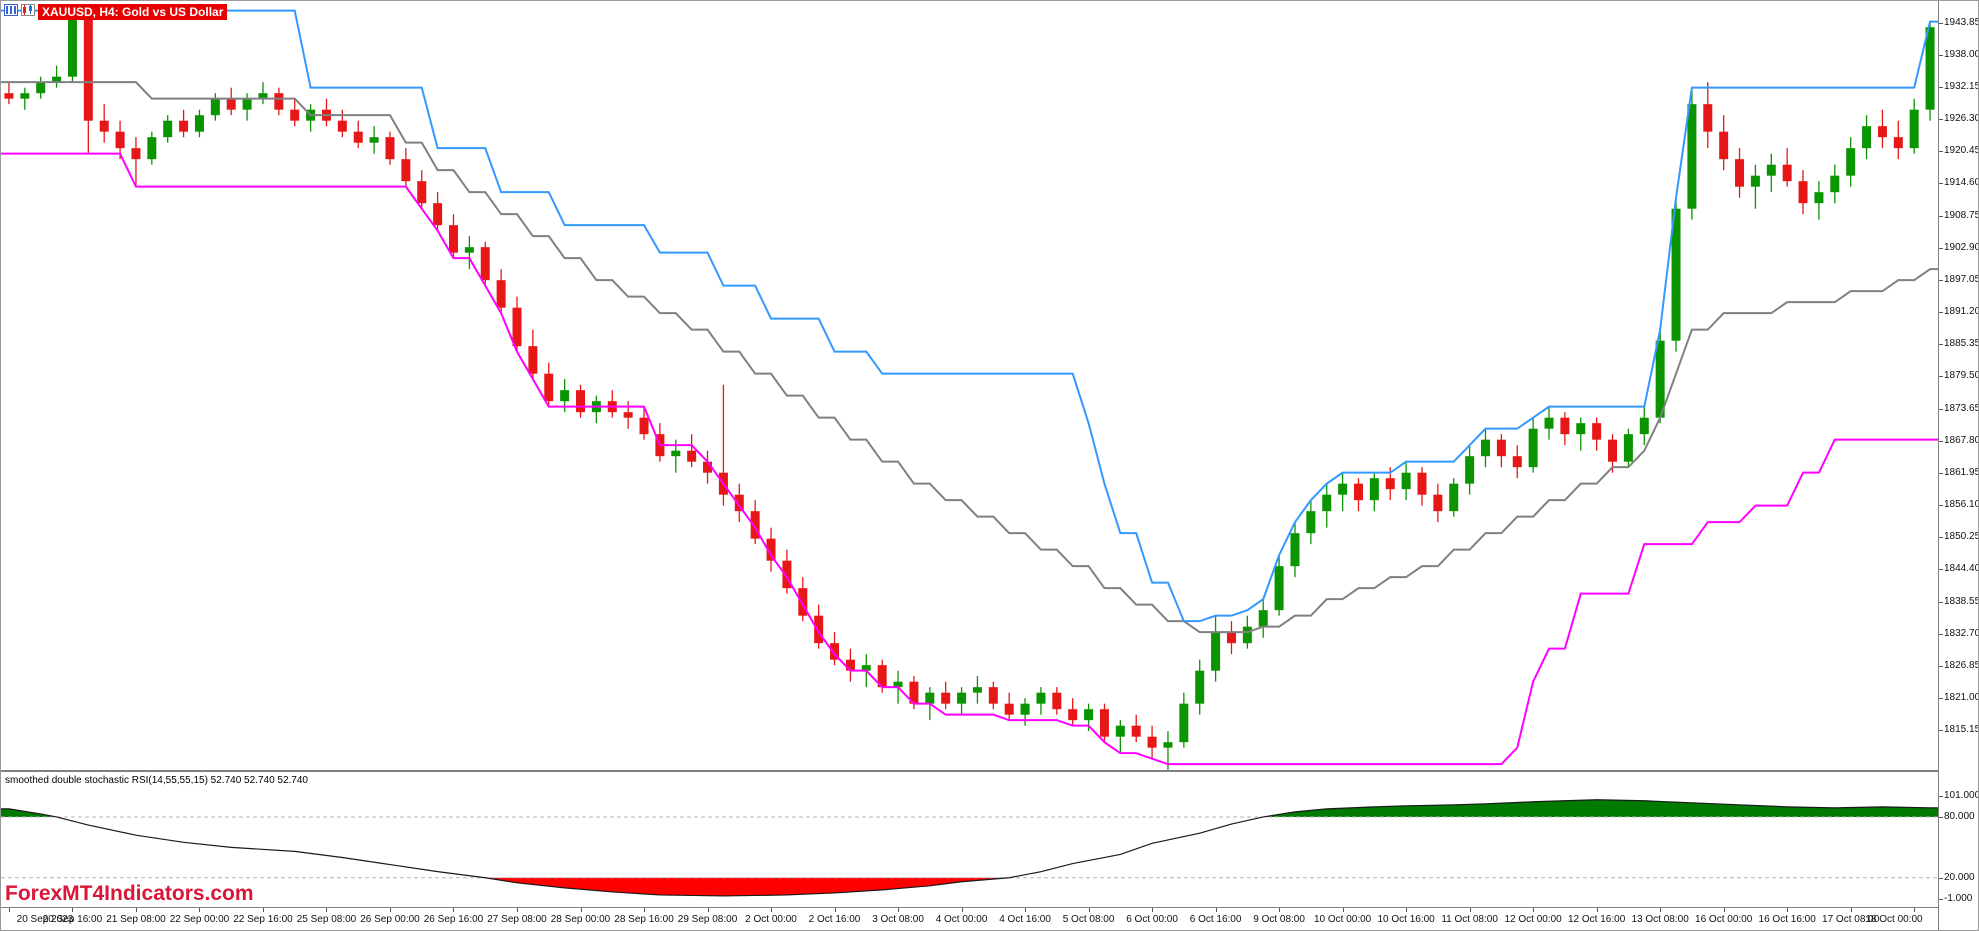  What do you see at coordinates (1961, 343) in the screenshot?
I see `price-axis-label: 1885.35` at bounding box center [1961, 343].